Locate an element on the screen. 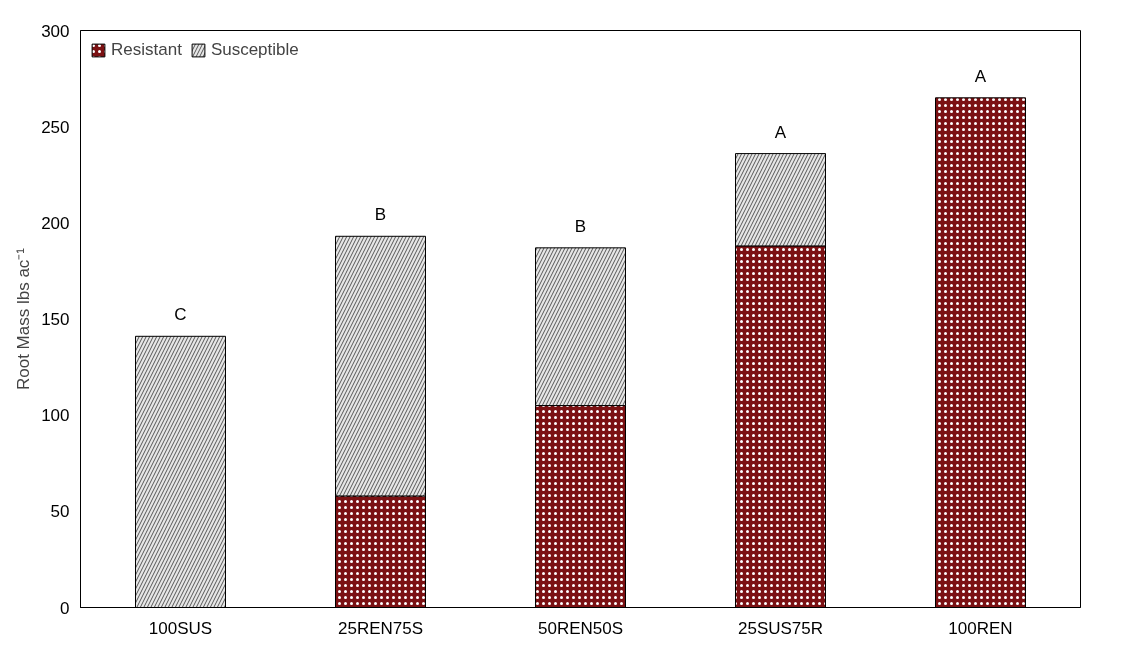 The height and width of the screenshot is (654, 1133). y-tick-label: 300 is located at coordinates (55, 31).